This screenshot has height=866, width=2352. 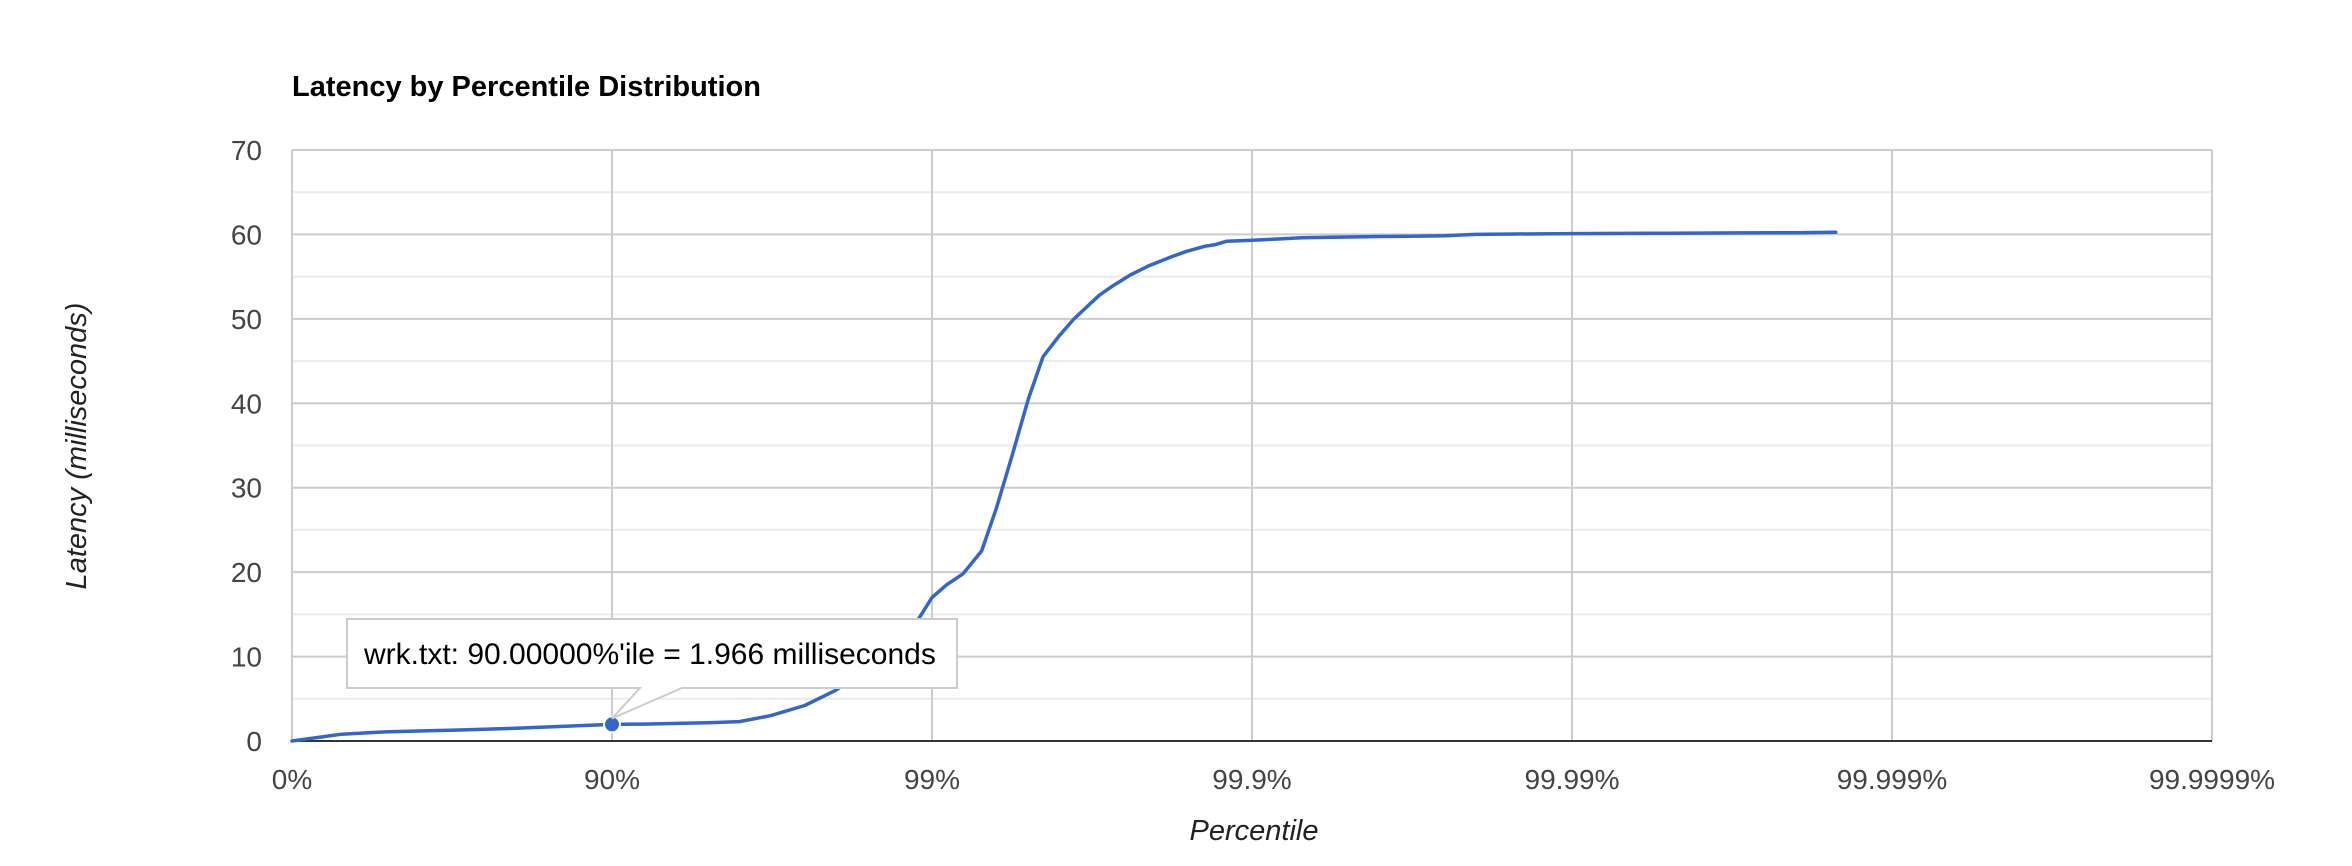 I want to click on highlight-point, so click(x=612, y=724).